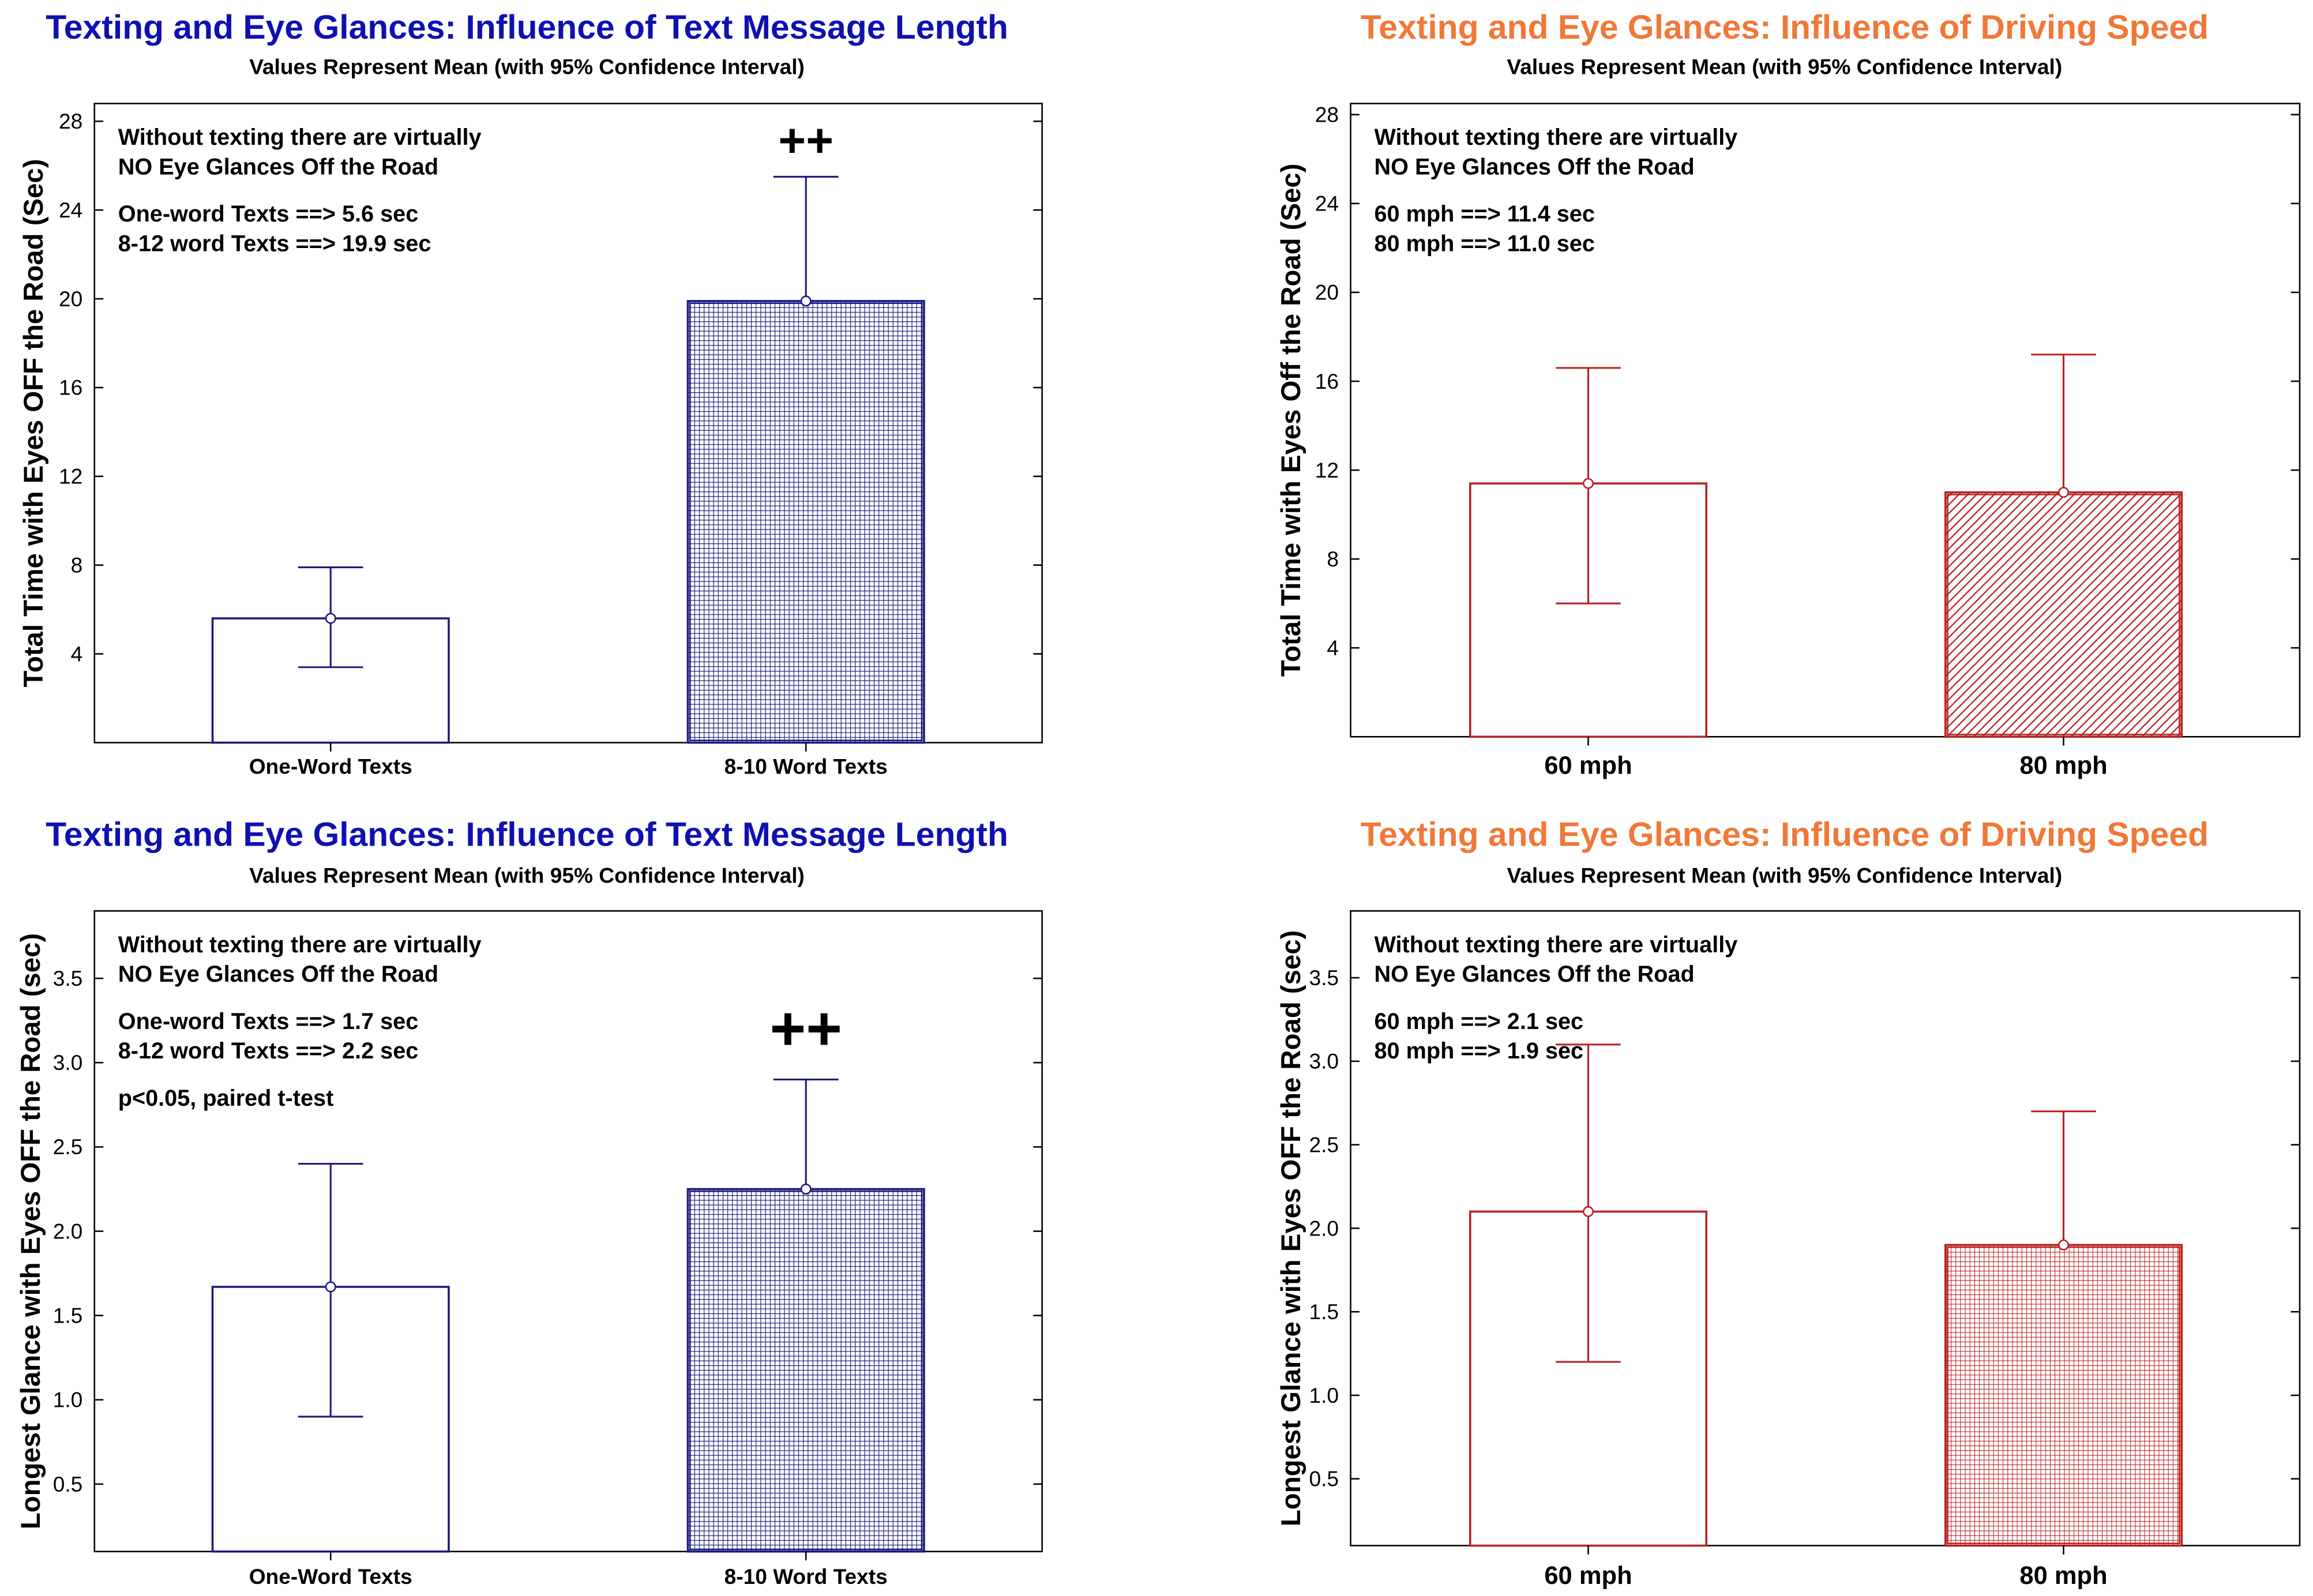 The image size is (2313, 1596). I want to click on y-axis-title: Total Time with Eyes OFF the Road (Sec), so click(33, 423).